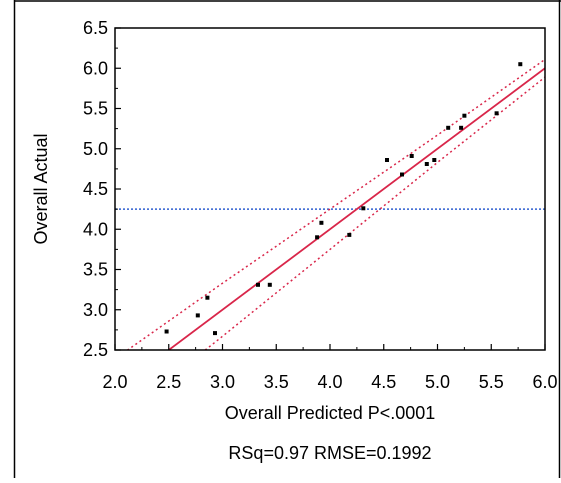 The image size is (561, 483). I want to click on y-tick-label: 3.5, so click(95, 270).